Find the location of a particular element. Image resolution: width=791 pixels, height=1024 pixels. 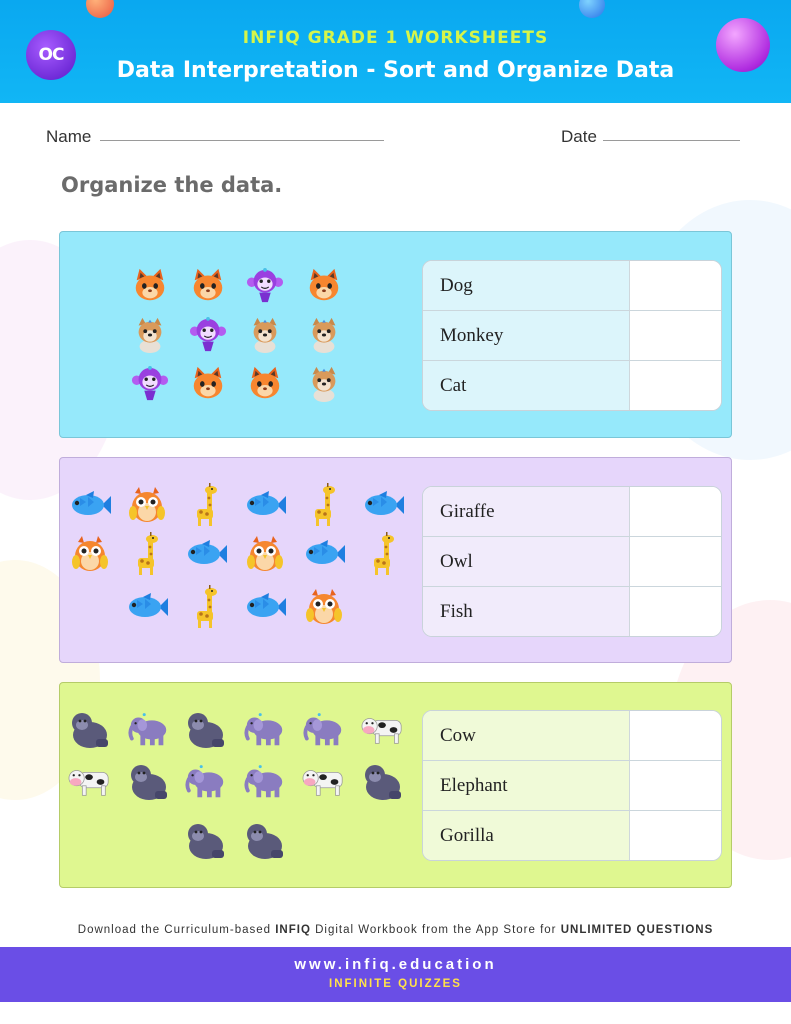

table-row: Gorilla is located at coordinates (572, 835).